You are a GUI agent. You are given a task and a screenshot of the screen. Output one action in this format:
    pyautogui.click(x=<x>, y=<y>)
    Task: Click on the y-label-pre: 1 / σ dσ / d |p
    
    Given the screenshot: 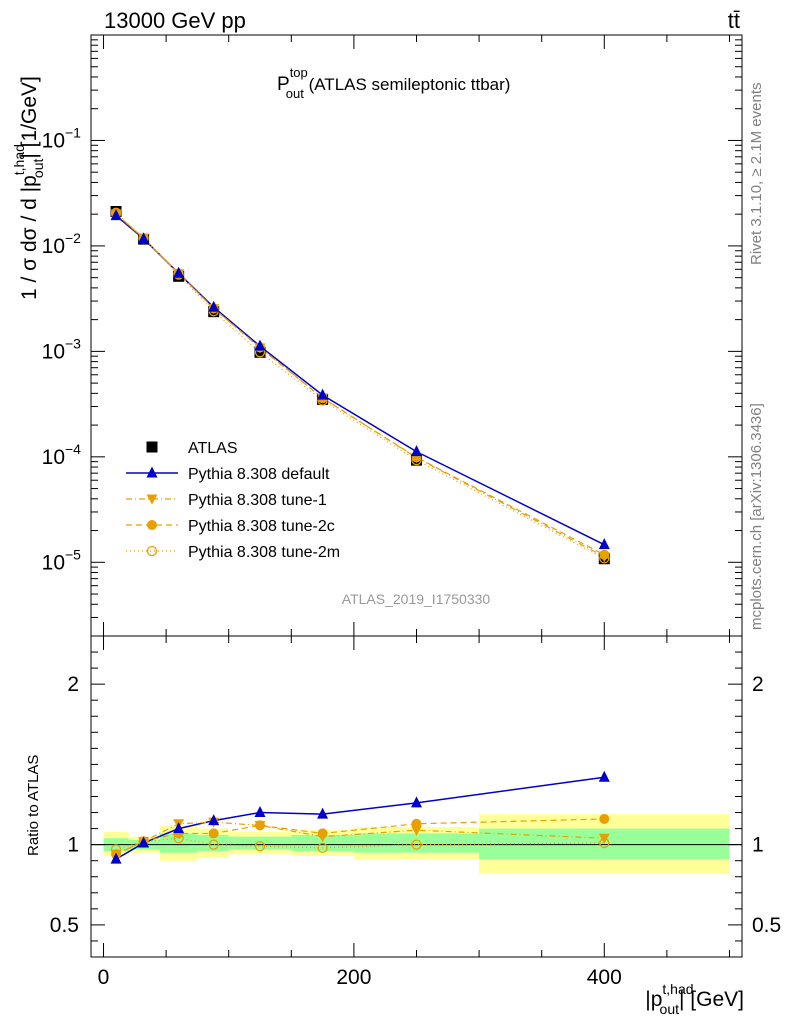 What is the action you would take?
    pyautogui.click(x=29, y=237)
    